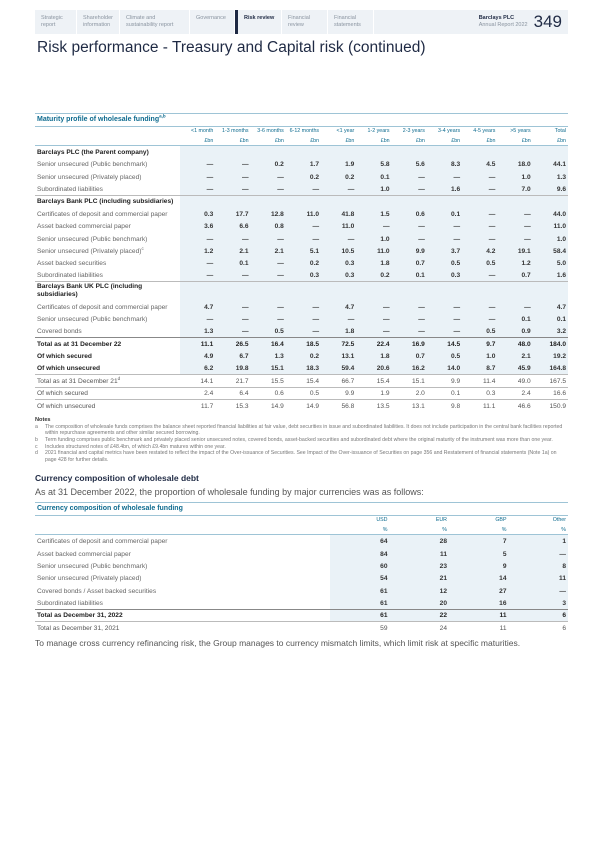 This screenshot has width=600, height=849. Describe the element at coordinates (550, 176) in the screenshot. I see `cell-value: 1.3` at that location.